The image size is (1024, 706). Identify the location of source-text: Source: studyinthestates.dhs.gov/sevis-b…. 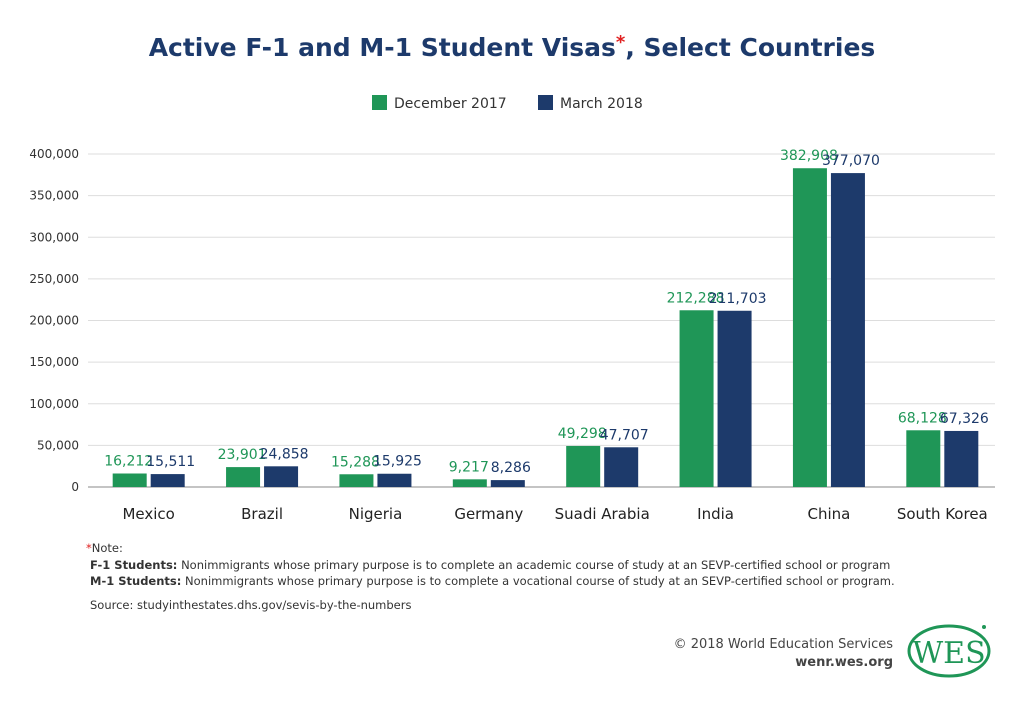
(250, 605).